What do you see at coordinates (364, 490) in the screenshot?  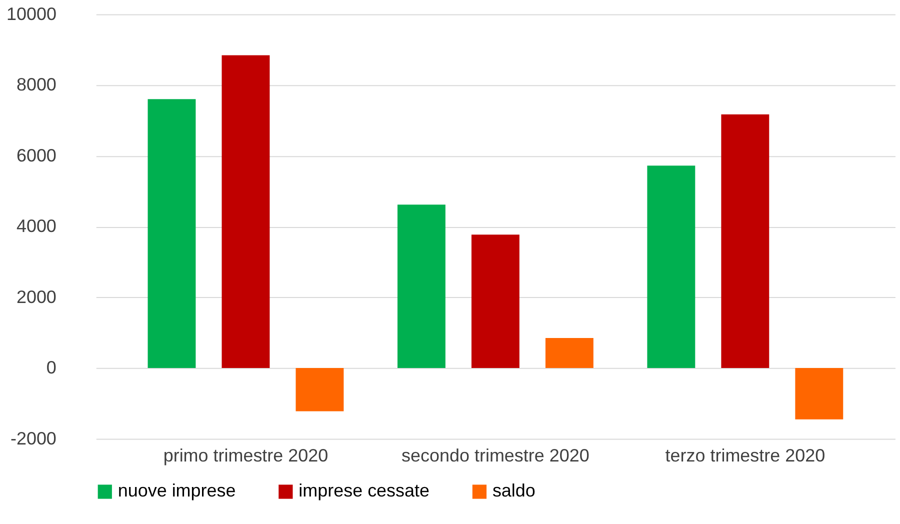 I see `legend-label: imprese cessate` at bounding box center [364, 490].